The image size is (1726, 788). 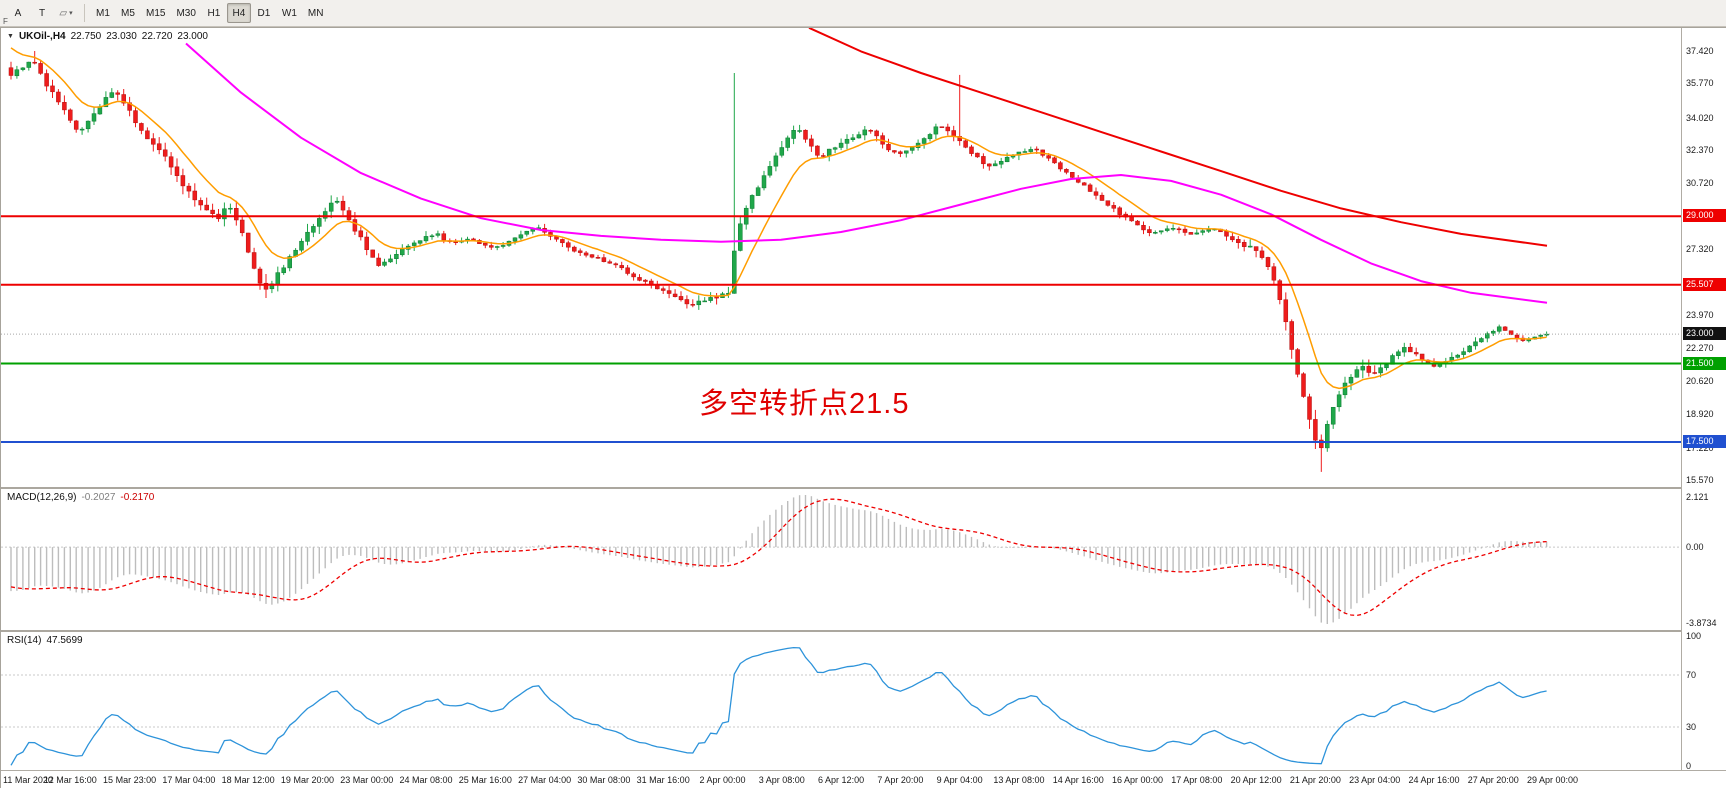 I want to click on time-axis-label: 18 Mar 12:00, so click(x=248, y=780).